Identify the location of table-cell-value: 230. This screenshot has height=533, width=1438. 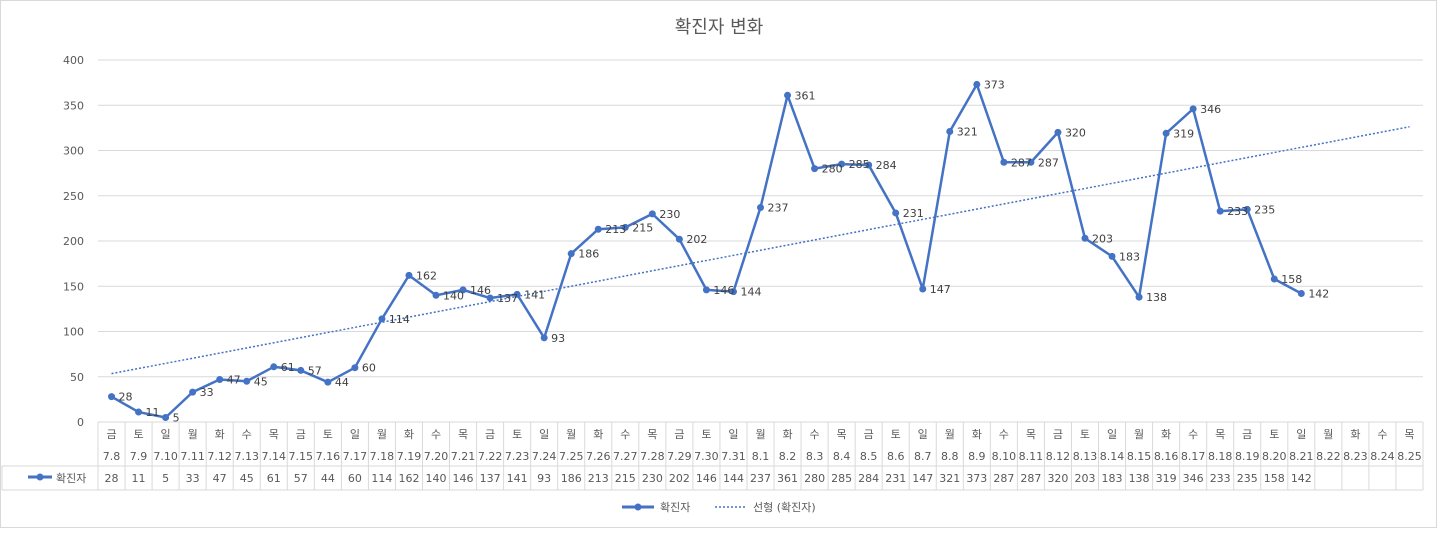
(652, 478).